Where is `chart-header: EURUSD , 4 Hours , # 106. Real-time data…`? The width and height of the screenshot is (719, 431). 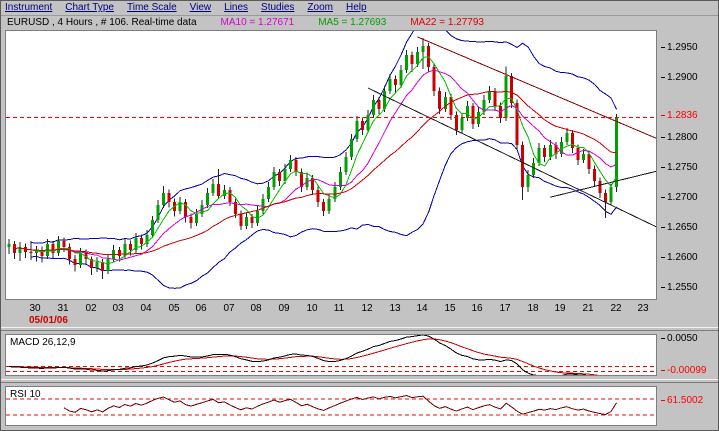
chart-header: EURUSD , 4 Hours , # 106. Real-time data… is located at coordinates (245, 23).